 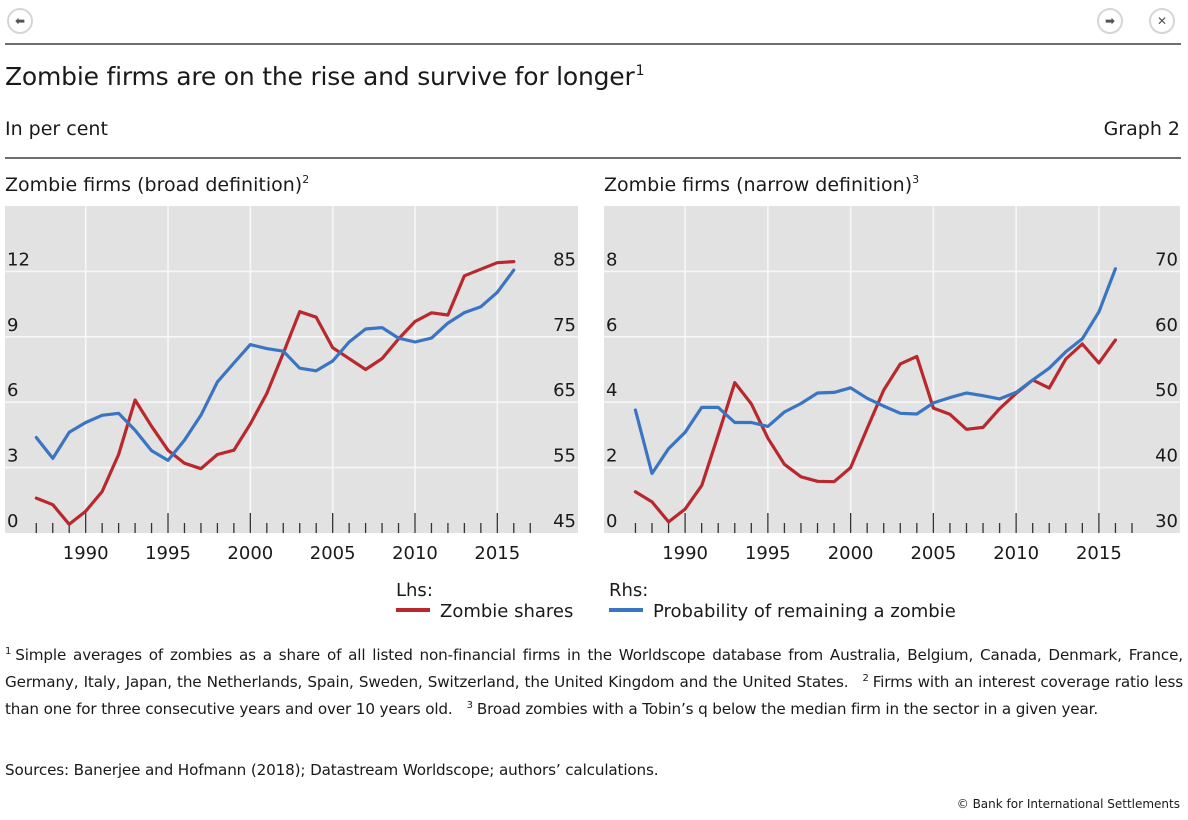 I want to click on unit-label: In per cent, so click(x=56, y=129).